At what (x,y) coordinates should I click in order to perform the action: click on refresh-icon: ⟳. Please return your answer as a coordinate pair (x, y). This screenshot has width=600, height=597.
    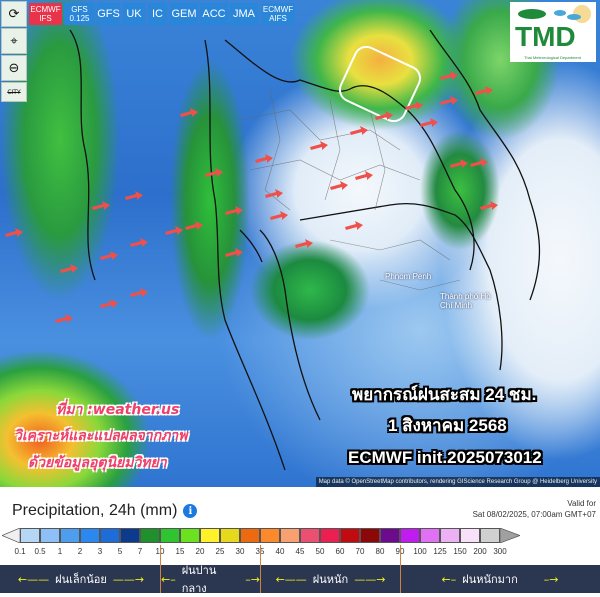
    Looking at the image, I should click on (14, 14).